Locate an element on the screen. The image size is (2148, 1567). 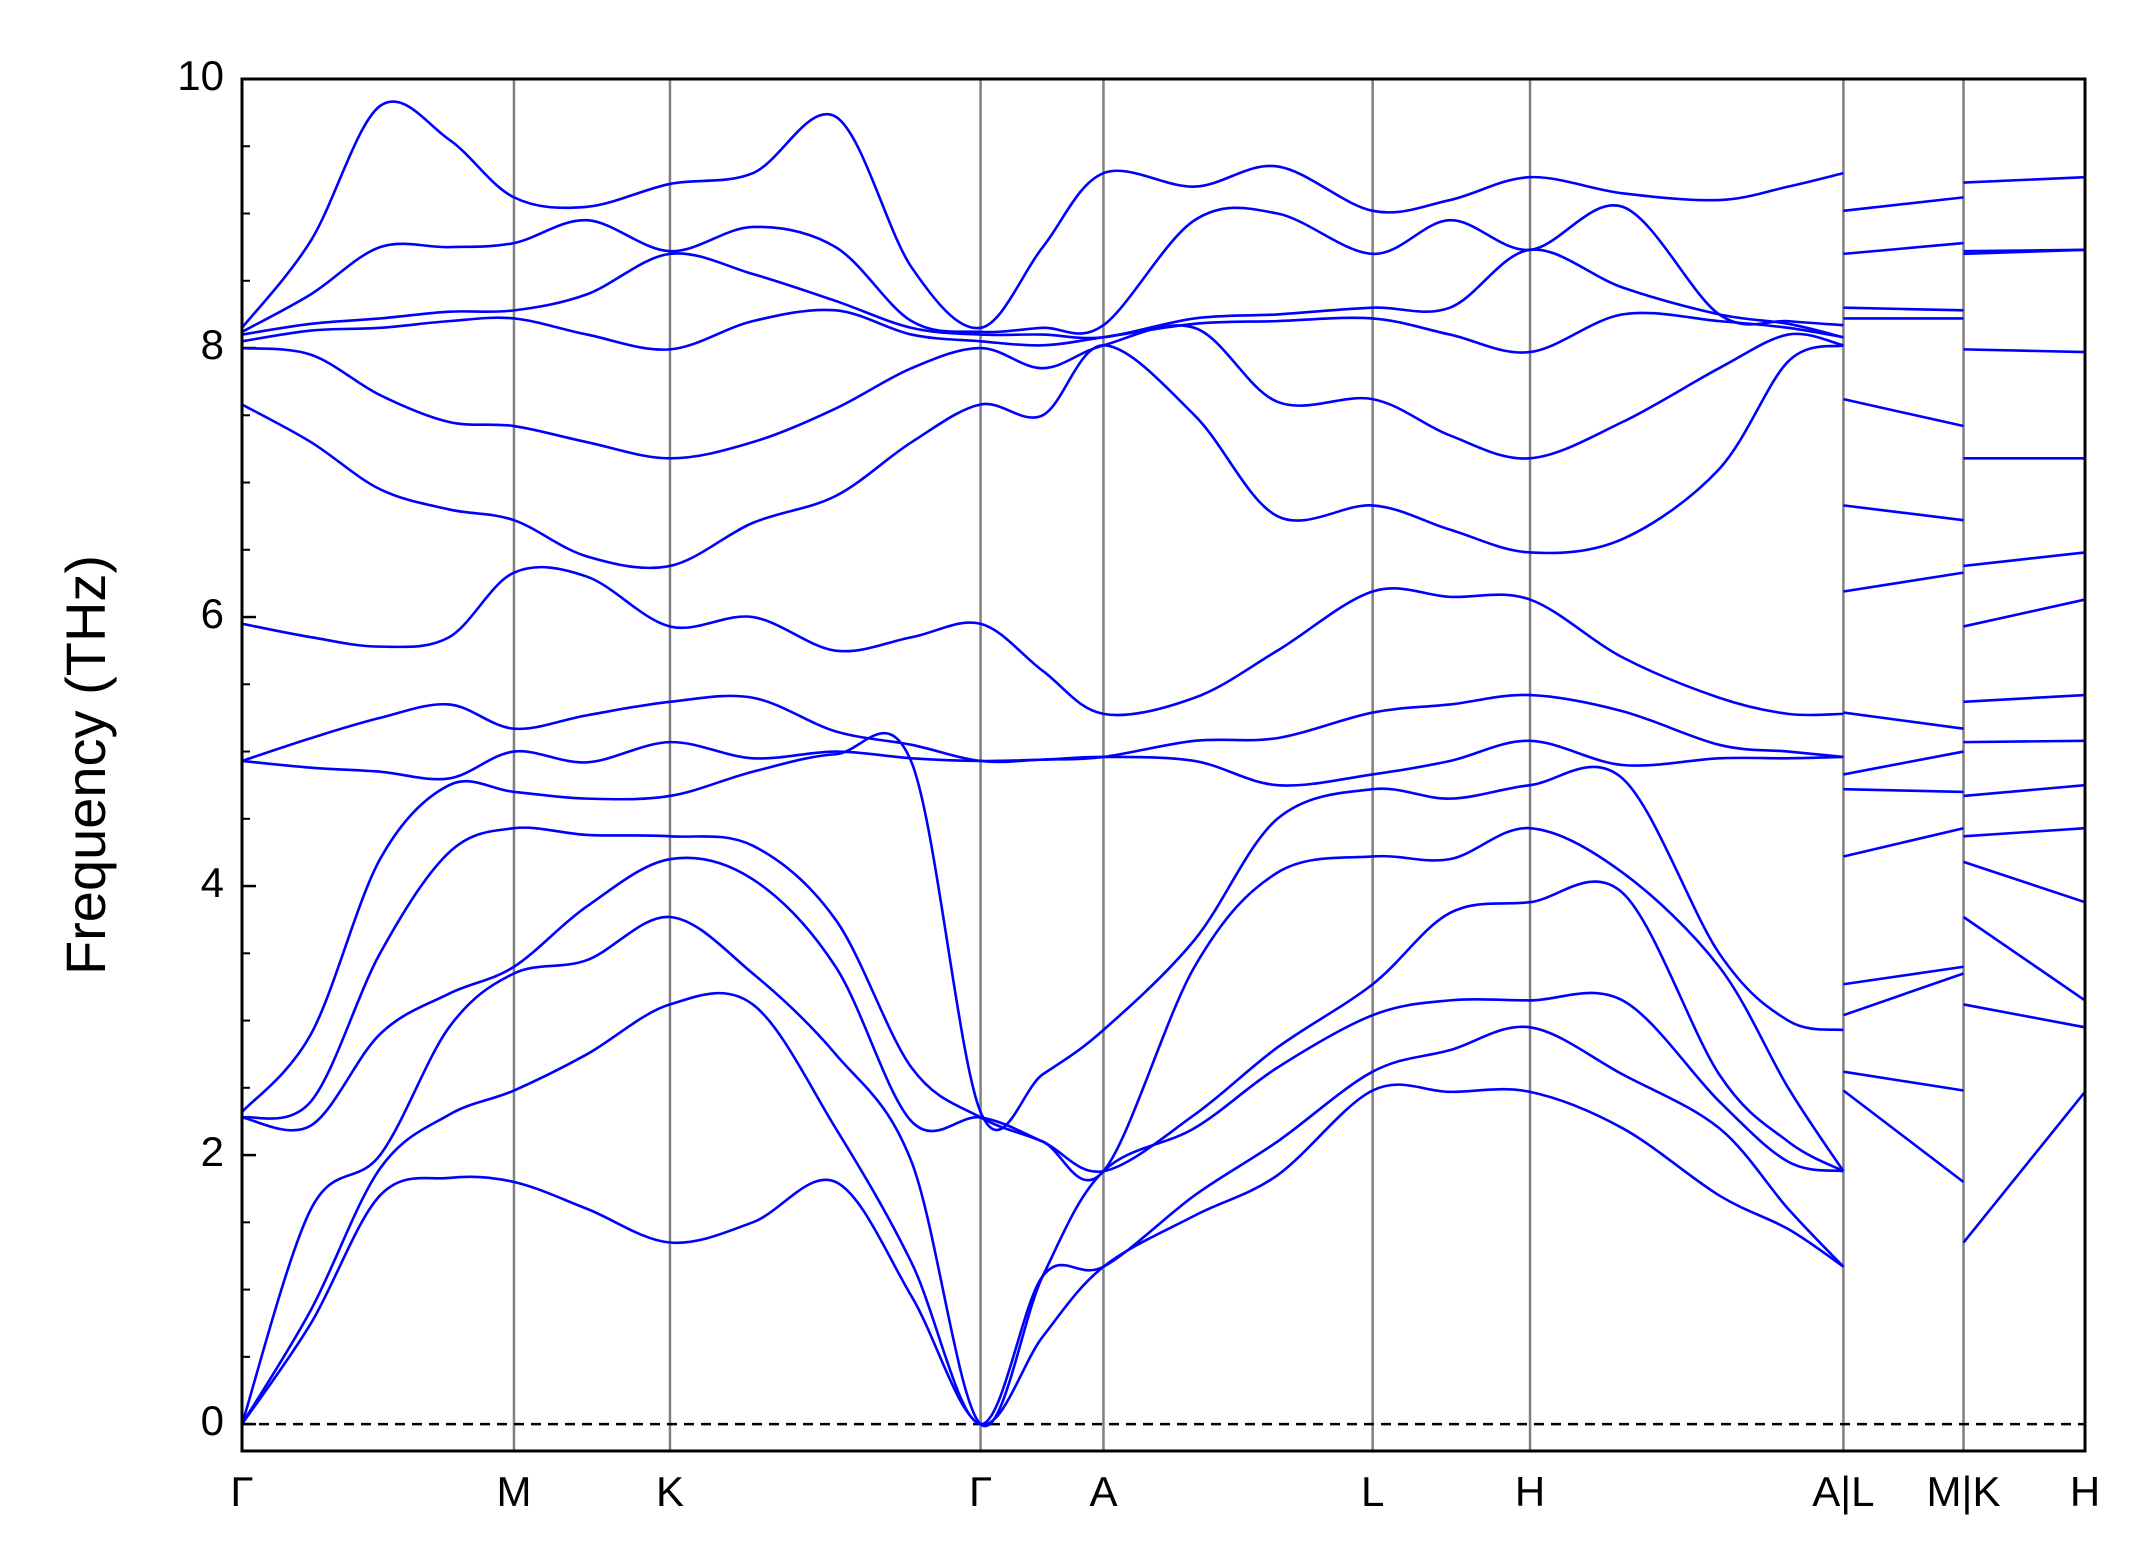
y-axis-label: Frequency (THz) is located at coordinates (85, 765).